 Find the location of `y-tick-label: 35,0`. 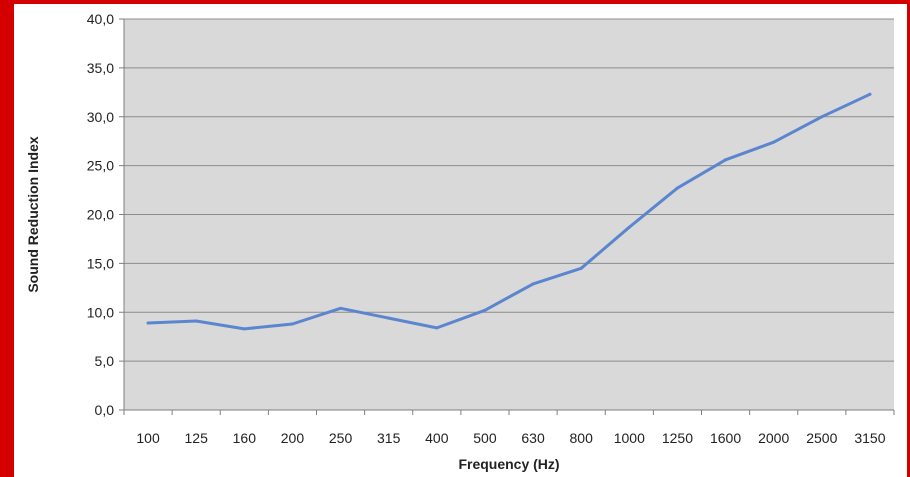

y-tick-label: 35,0 is located at coordinates (100, 68).